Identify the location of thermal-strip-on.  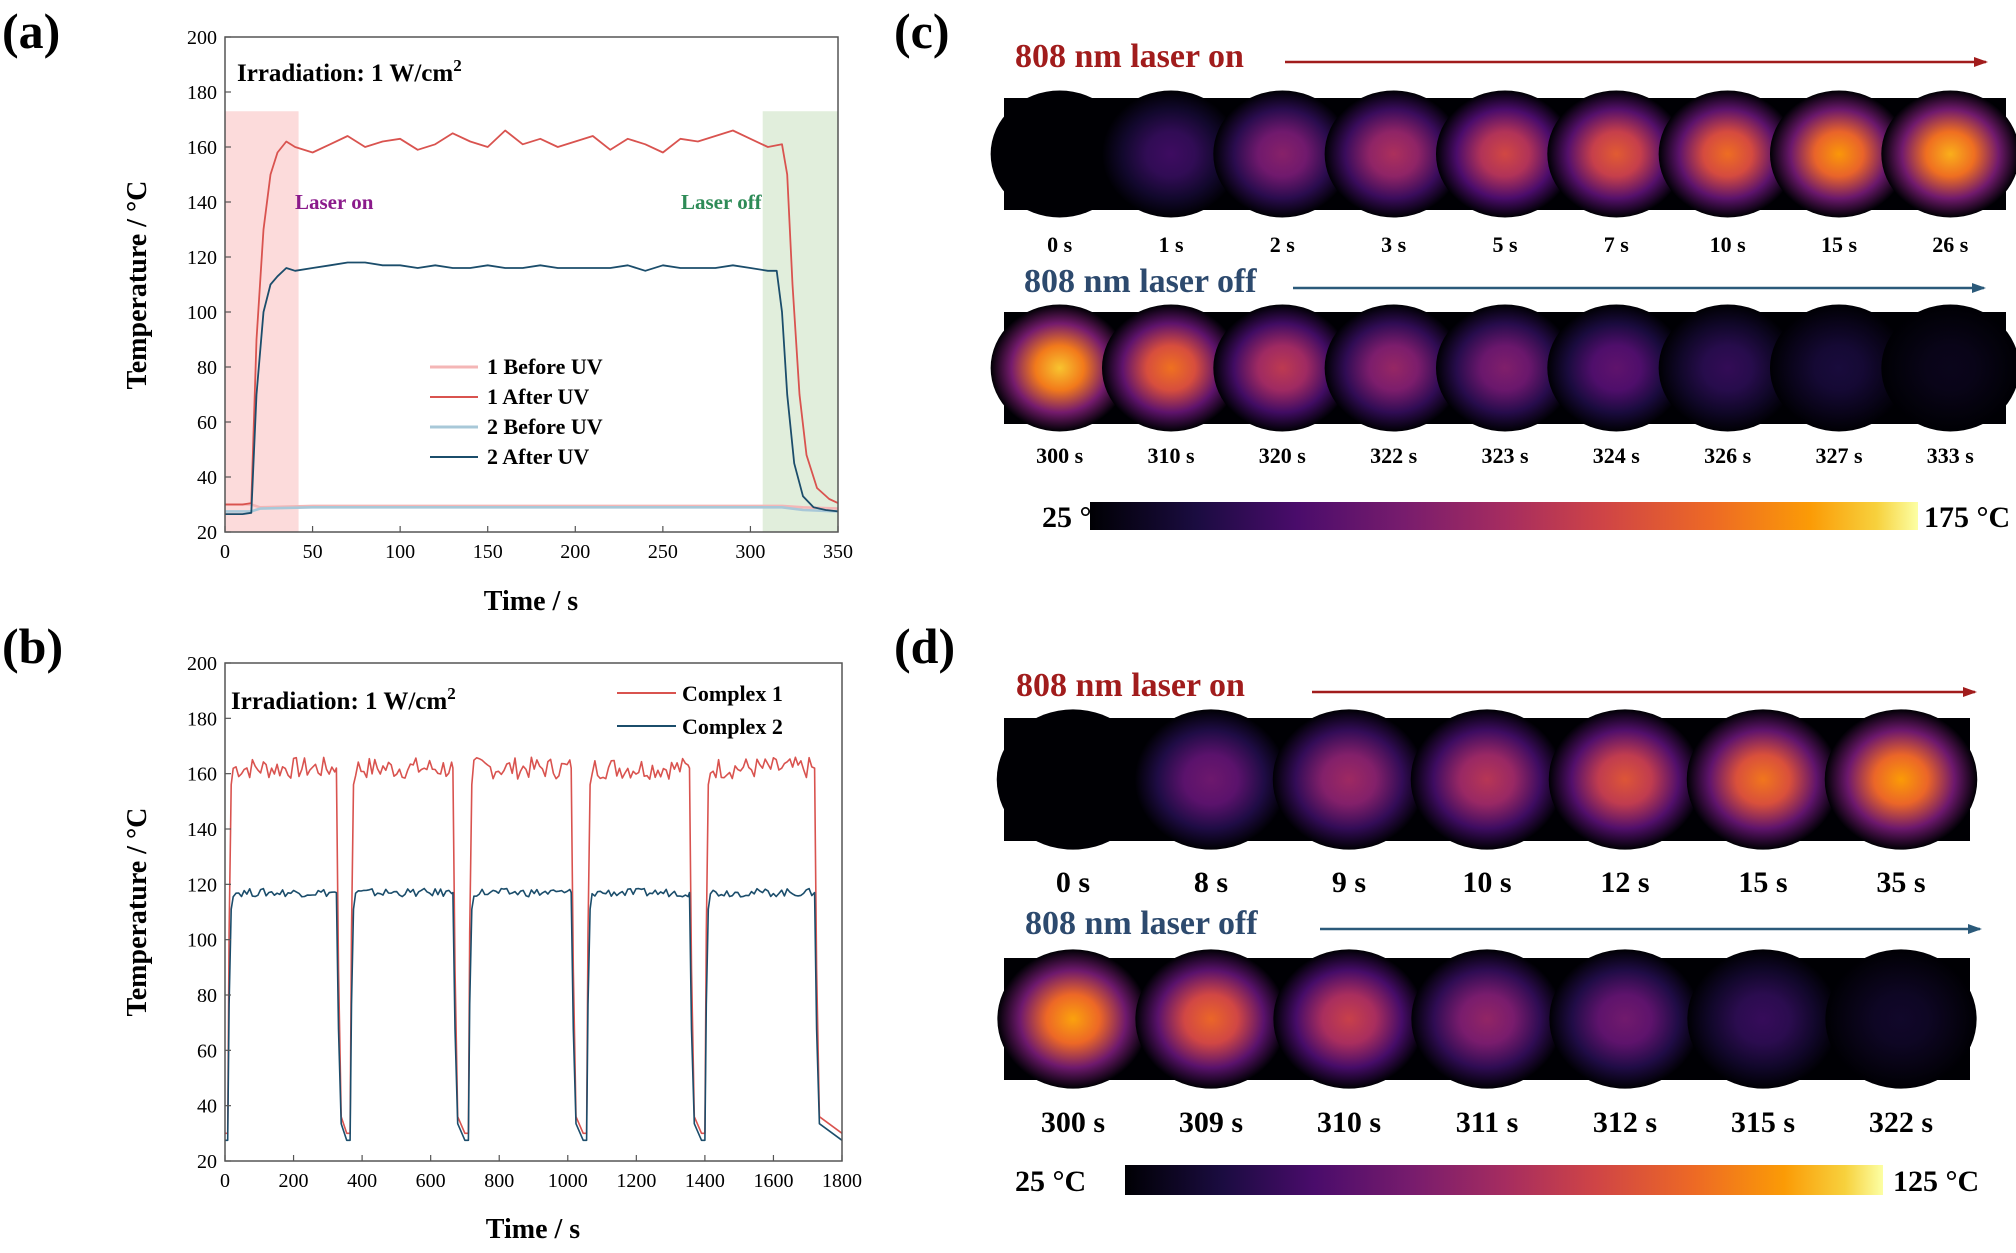
(1503, 154).